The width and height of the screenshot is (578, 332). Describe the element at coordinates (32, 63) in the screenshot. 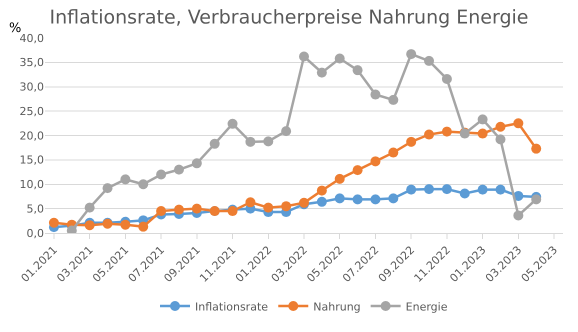

I see `y-tick-label: 35,0` at that location.